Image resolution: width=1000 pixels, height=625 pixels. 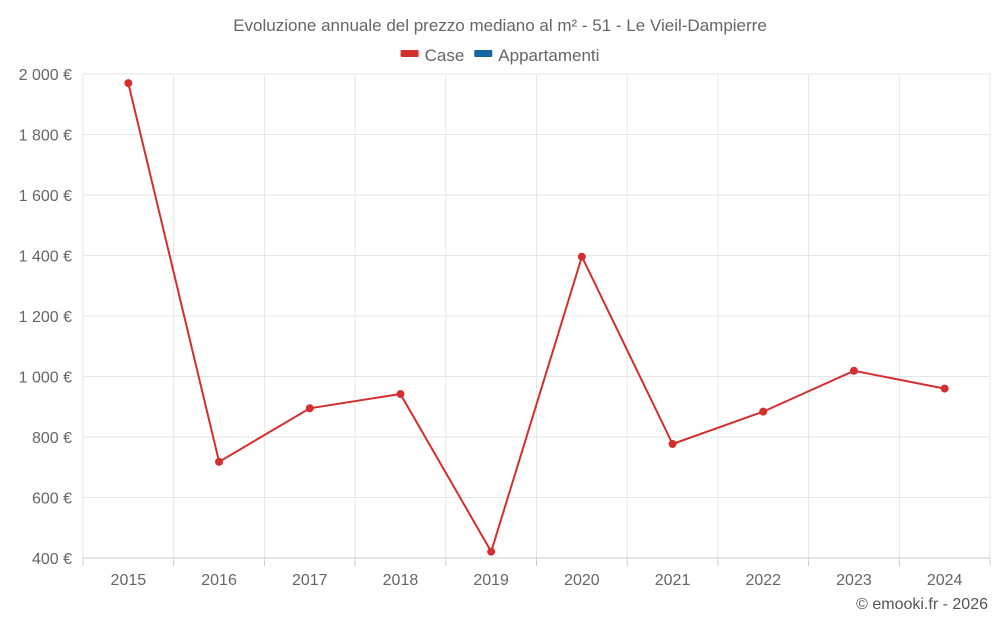 I want to click on y-tick-label: 1 400 €, so click(x=45, y=257).